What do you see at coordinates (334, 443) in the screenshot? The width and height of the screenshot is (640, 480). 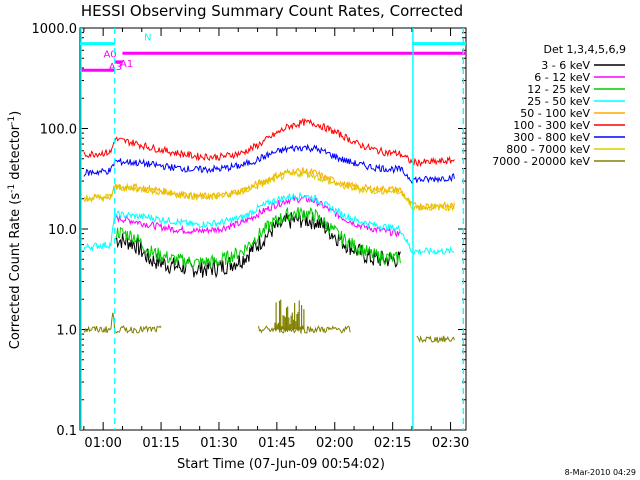 I see `x-tick-label: 02:00` at bounding box center [334, 443].